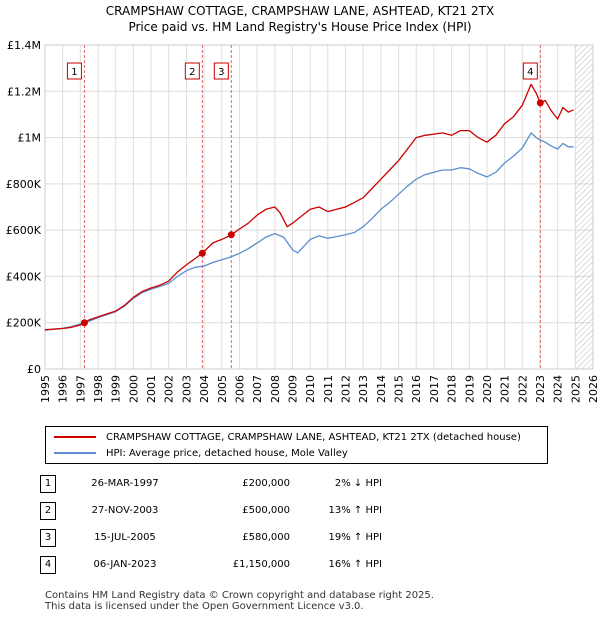 Image resolution: width=600 pixels, height=620 pixels. I want to click on legend-swatch-property, so click(75, 437).